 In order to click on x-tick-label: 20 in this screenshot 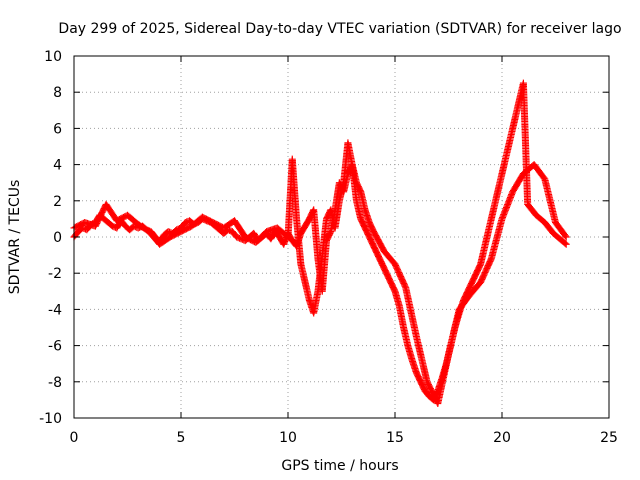, I will do `click(502, 438)`.